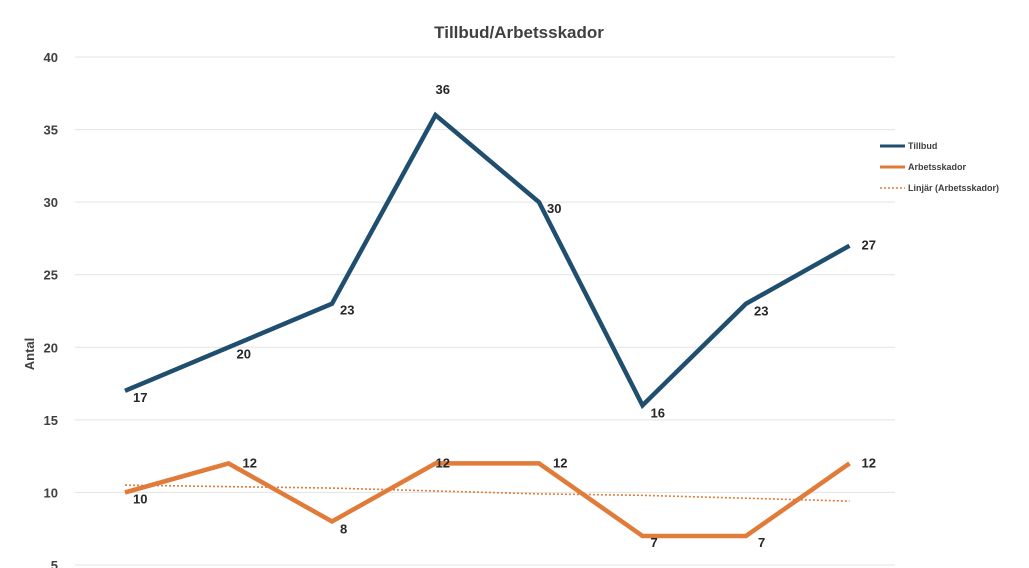  I want to click on y-tick-label-20: 20, so click(51, 347).